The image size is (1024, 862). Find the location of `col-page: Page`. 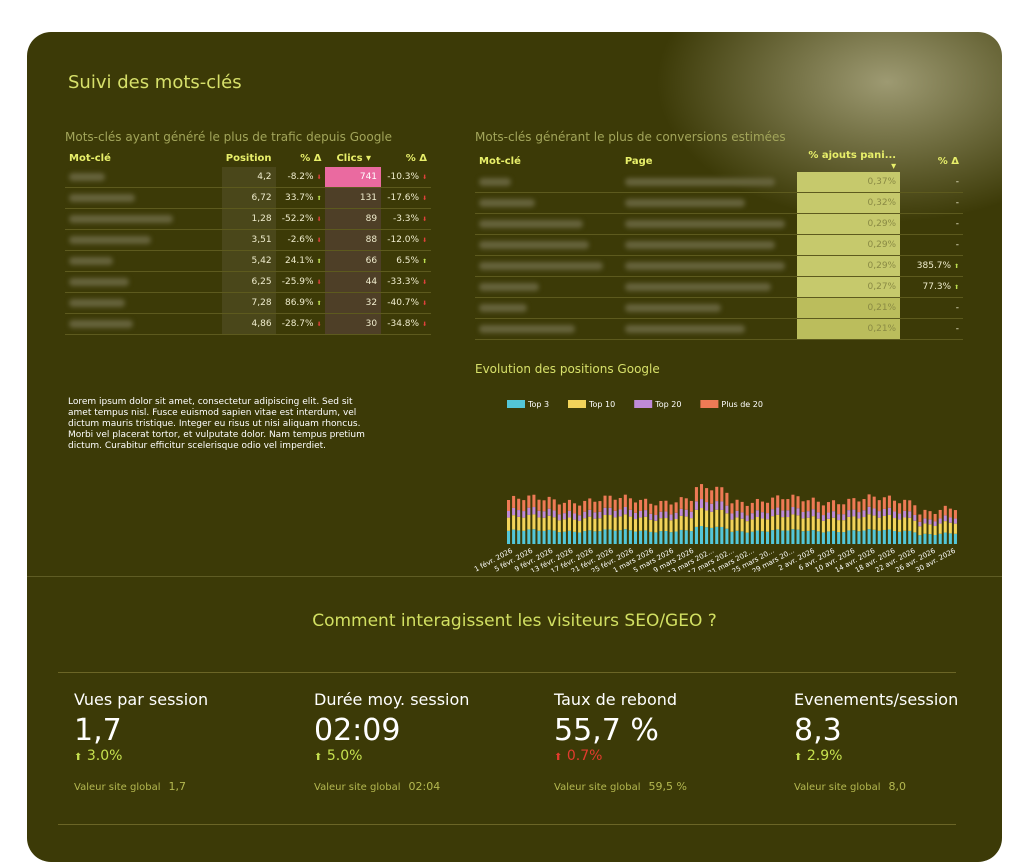

col-page: Page is located at coordinates (638, 161).